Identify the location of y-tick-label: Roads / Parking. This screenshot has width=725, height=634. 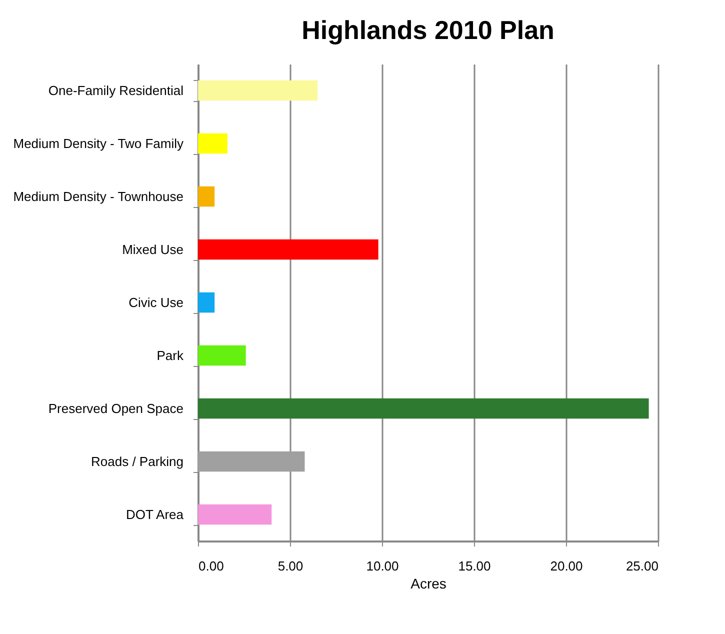
(137, 461).